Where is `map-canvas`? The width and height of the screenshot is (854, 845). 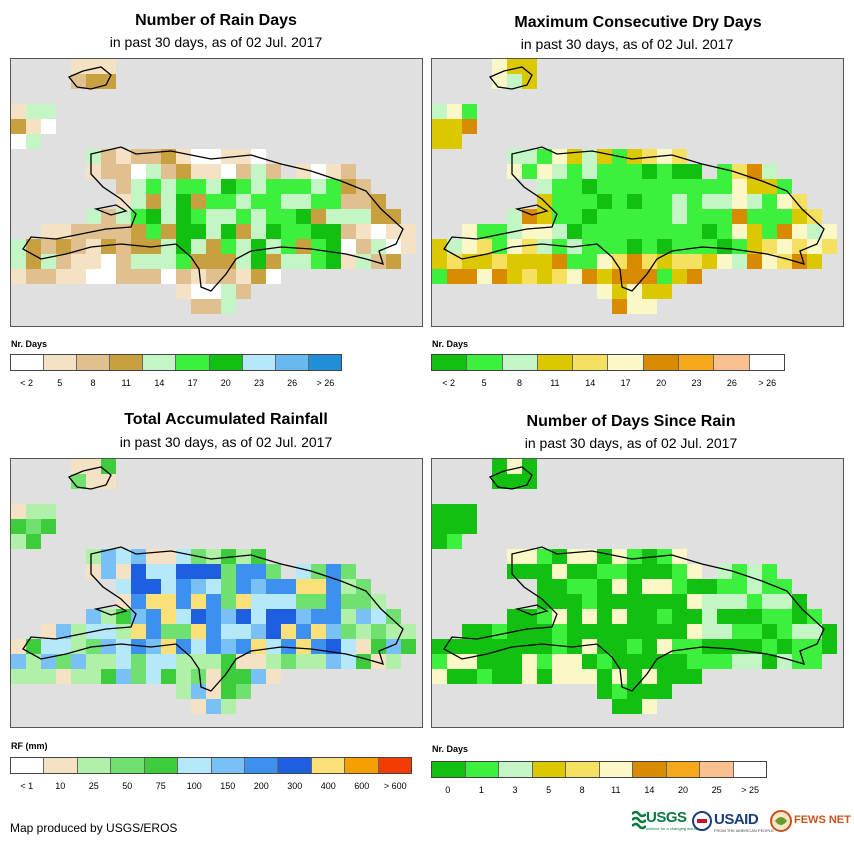 map-canvas is located at coordinates (634, 586).